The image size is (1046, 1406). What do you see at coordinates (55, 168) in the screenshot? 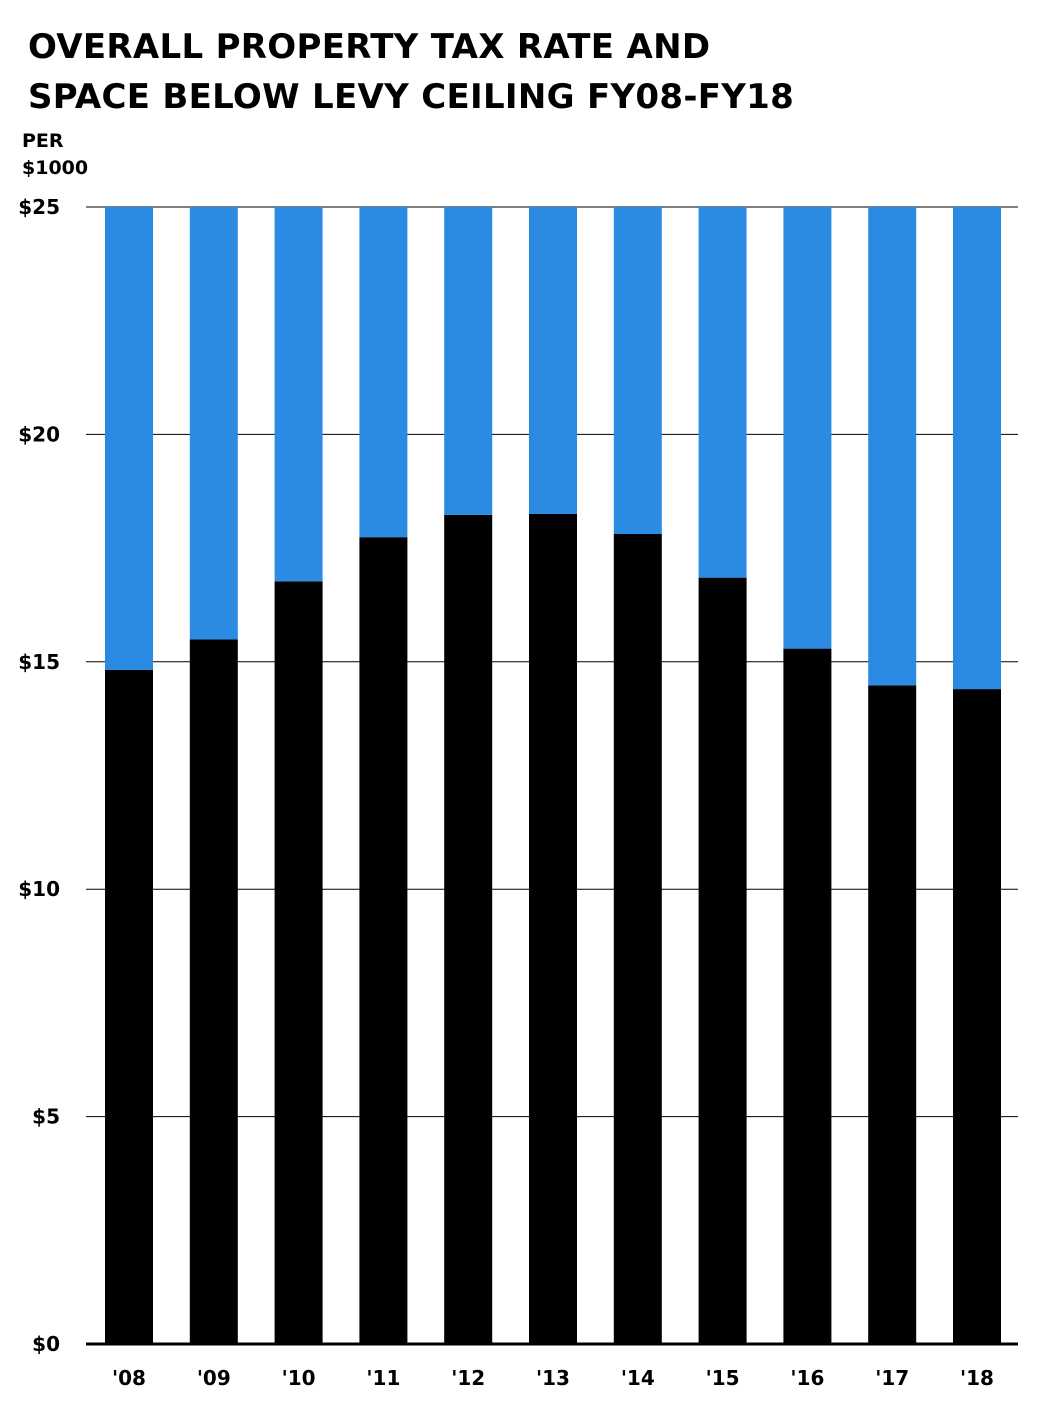
I see `y-axis-unit-line-2: $1000` at bounding box center [55, 168].